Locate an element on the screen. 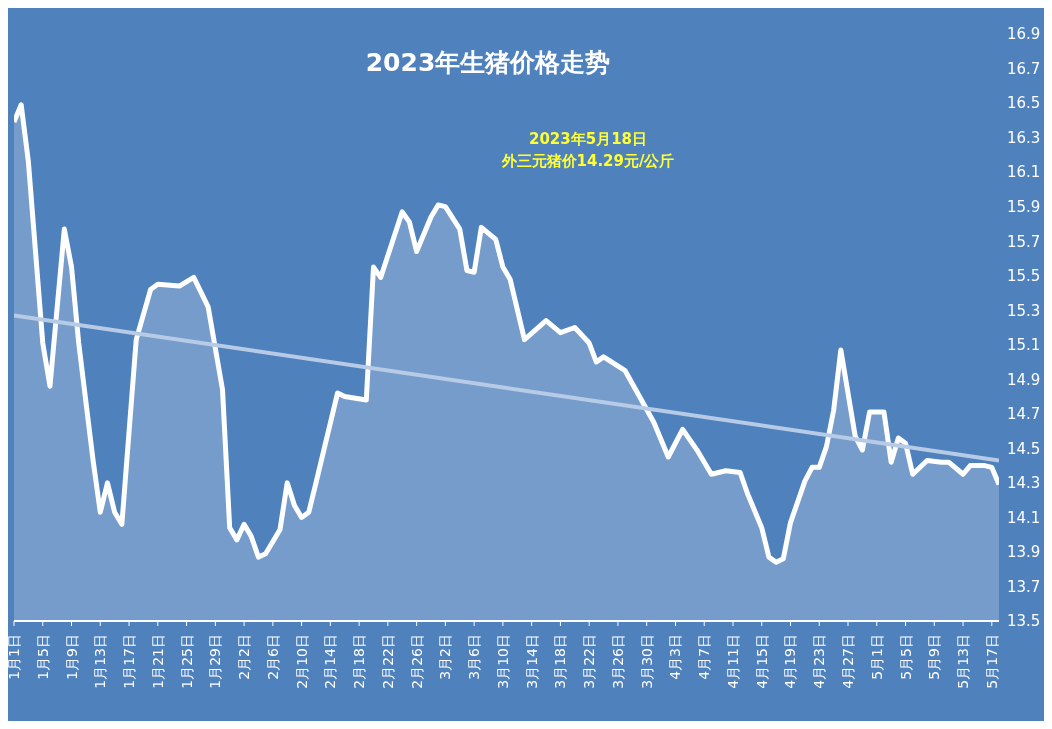  x-tick-label: 1月29日 is located at coordinates (215, 661).